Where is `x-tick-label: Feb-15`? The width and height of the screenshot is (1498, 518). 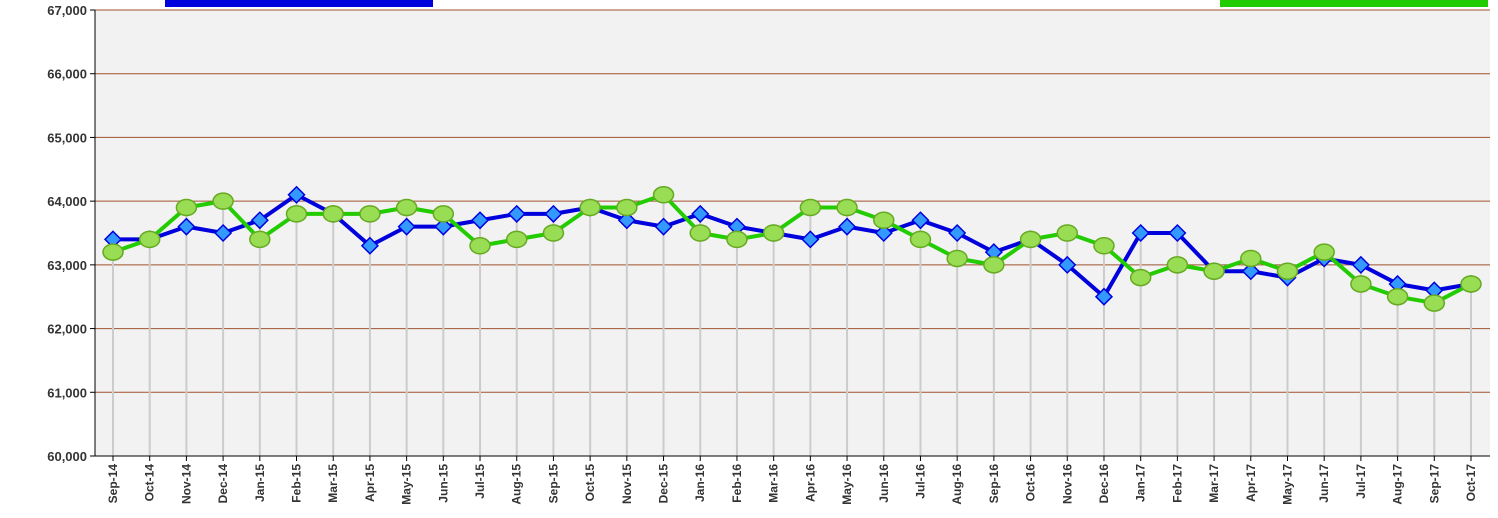 x-tick-label: Feb-15 is located at coordinates (297, 483).